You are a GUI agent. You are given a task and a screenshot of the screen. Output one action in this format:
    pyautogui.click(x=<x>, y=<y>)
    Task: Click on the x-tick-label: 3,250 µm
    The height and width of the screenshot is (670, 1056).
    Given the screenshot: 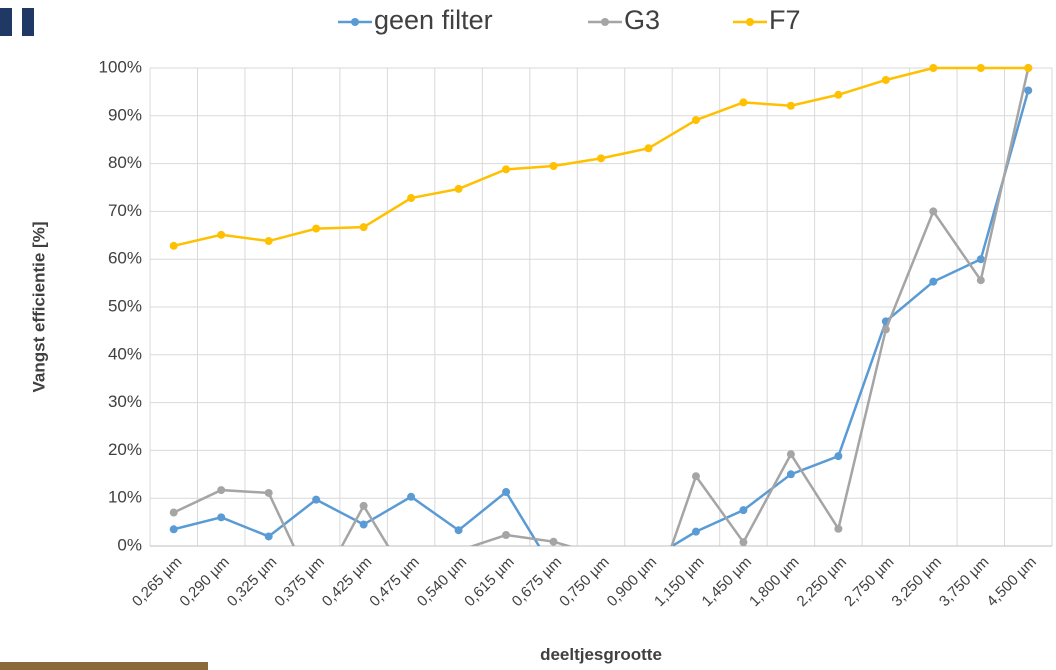 What is the action you would take?
    pyautogui.click(x=916, y=582)
    